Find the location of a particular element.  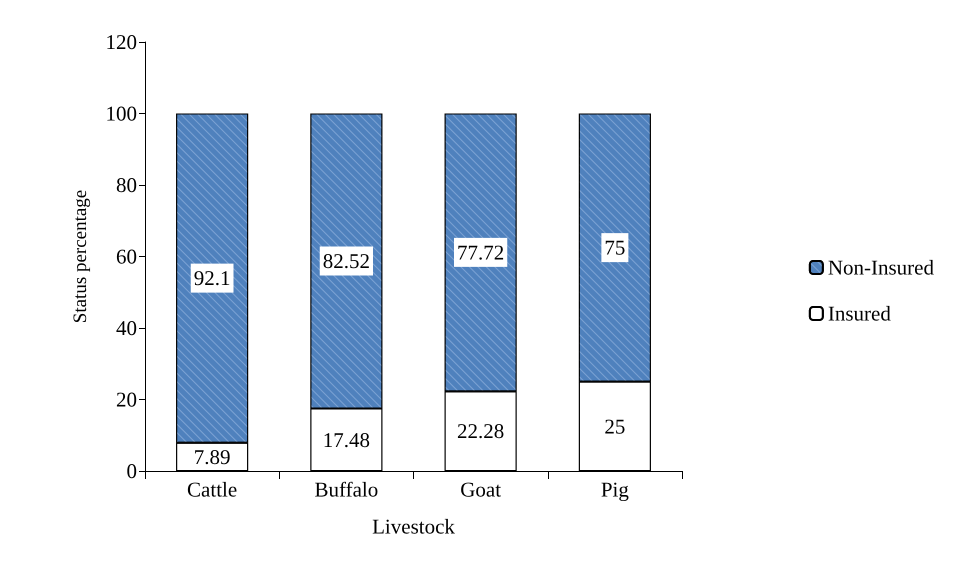

data-label: 17.48 is located at coordinates (346, 440).